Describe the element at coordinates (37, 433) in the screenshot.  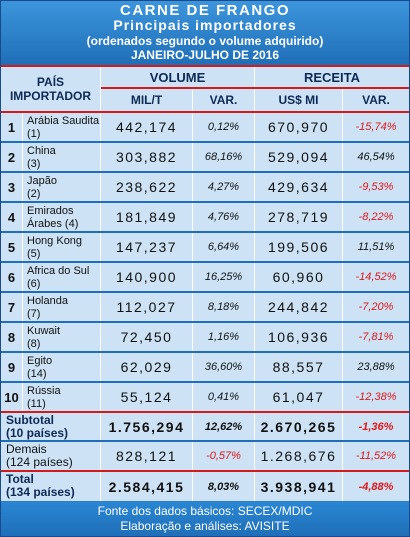
I see `subtotal-label-line2: (10 países)` at that location.